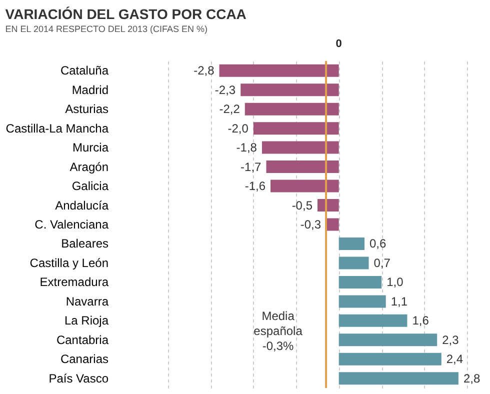 This screenshot has height=394, width=490. What do you see at coordinates (225, 89) in the screenshot?
I see `data-label: -2,3` at bounding box center [225, 89].